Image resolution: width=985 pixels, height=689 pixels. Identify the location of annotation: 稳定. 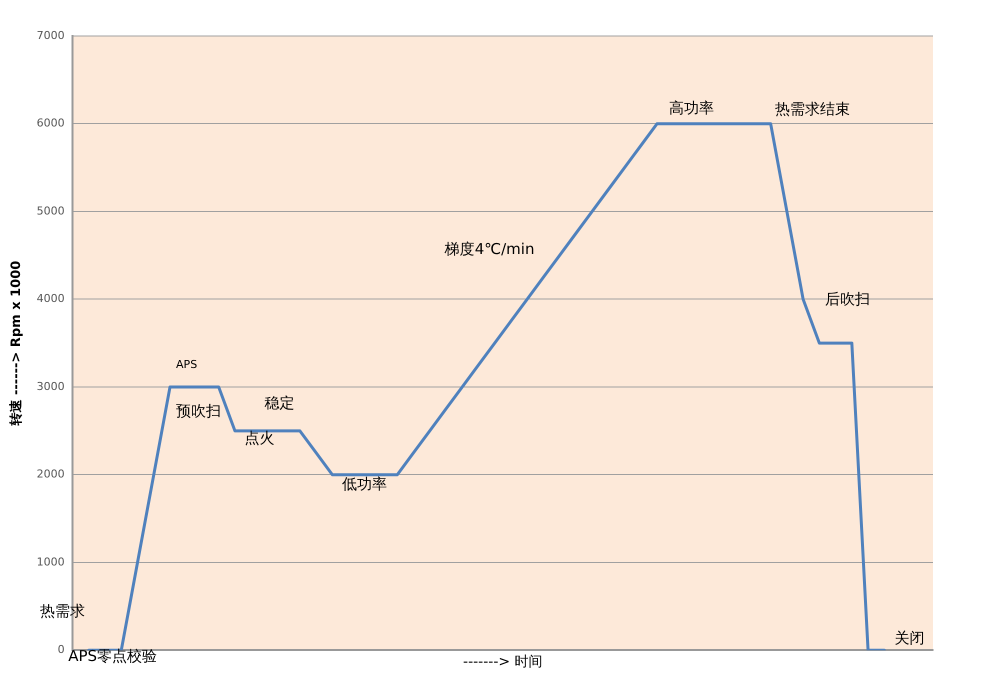
(279, 403).